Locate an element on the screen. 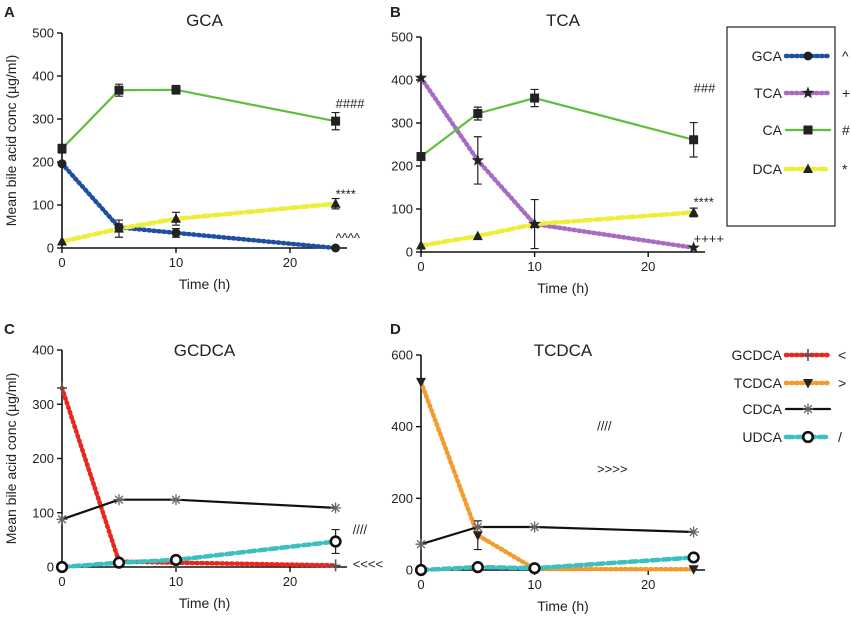  legend-symbol: * is located at coordinates (845, 169).